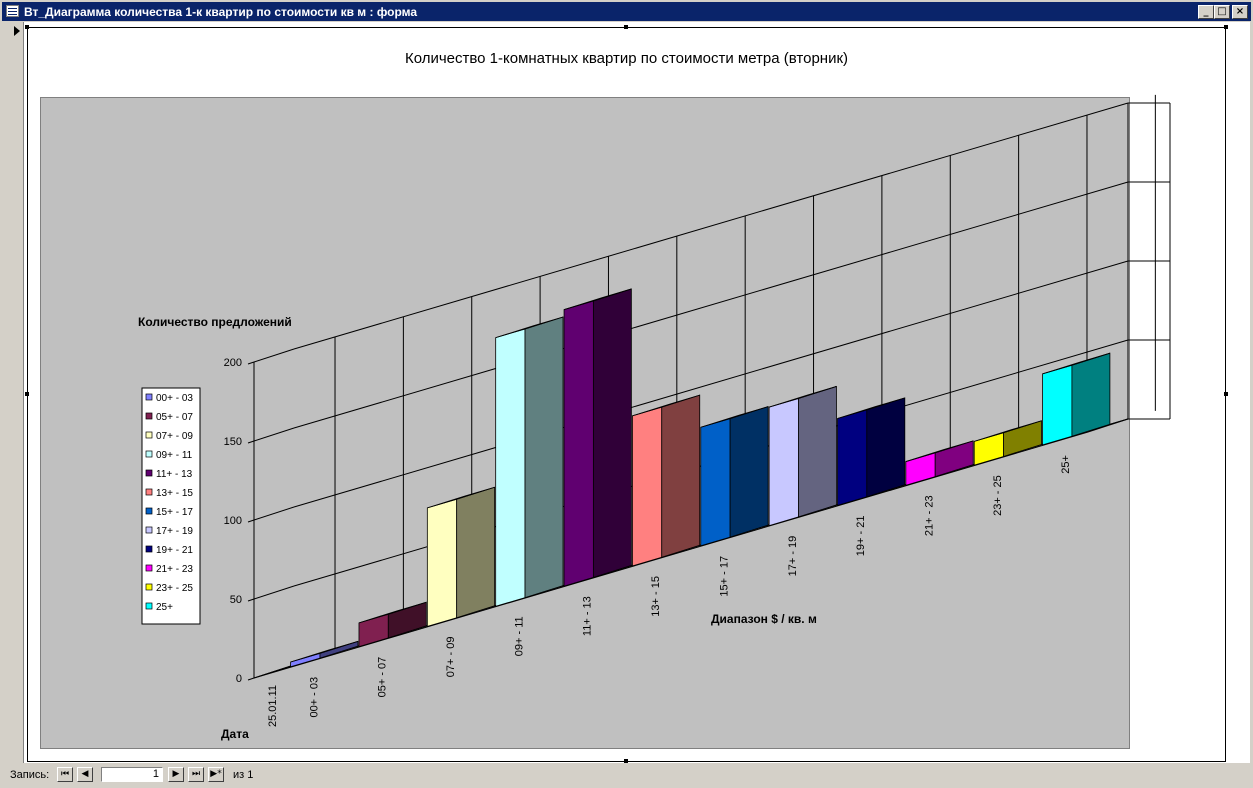  I want to click on last-record-icon: ⏭, so click(196, 774).